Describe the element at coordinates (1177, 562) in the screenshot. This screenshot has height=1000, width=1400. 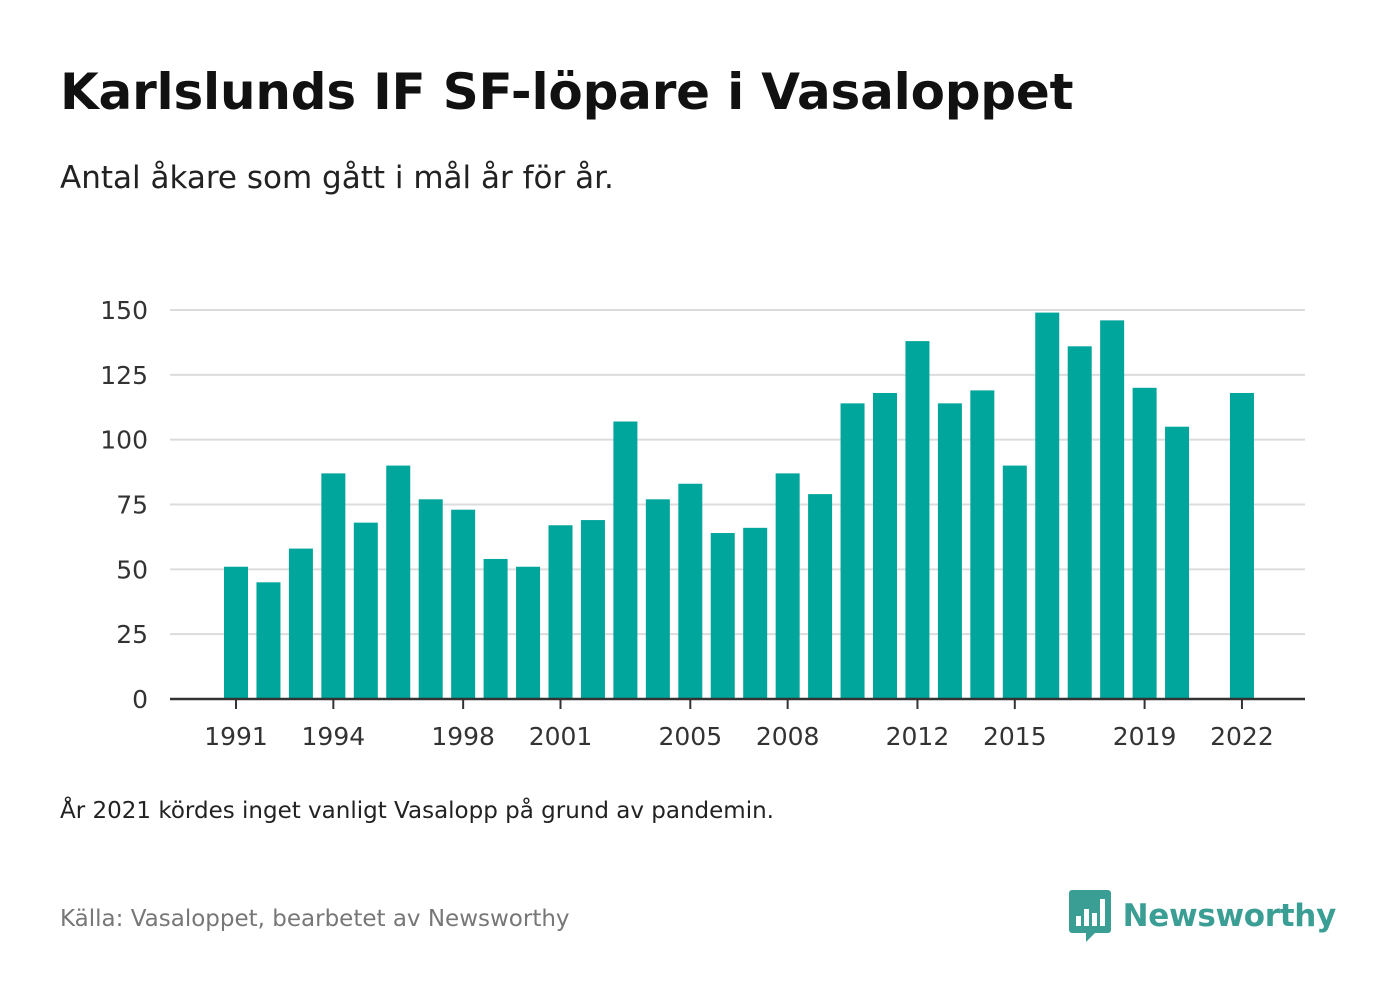
I see `bar-2020` at that location.